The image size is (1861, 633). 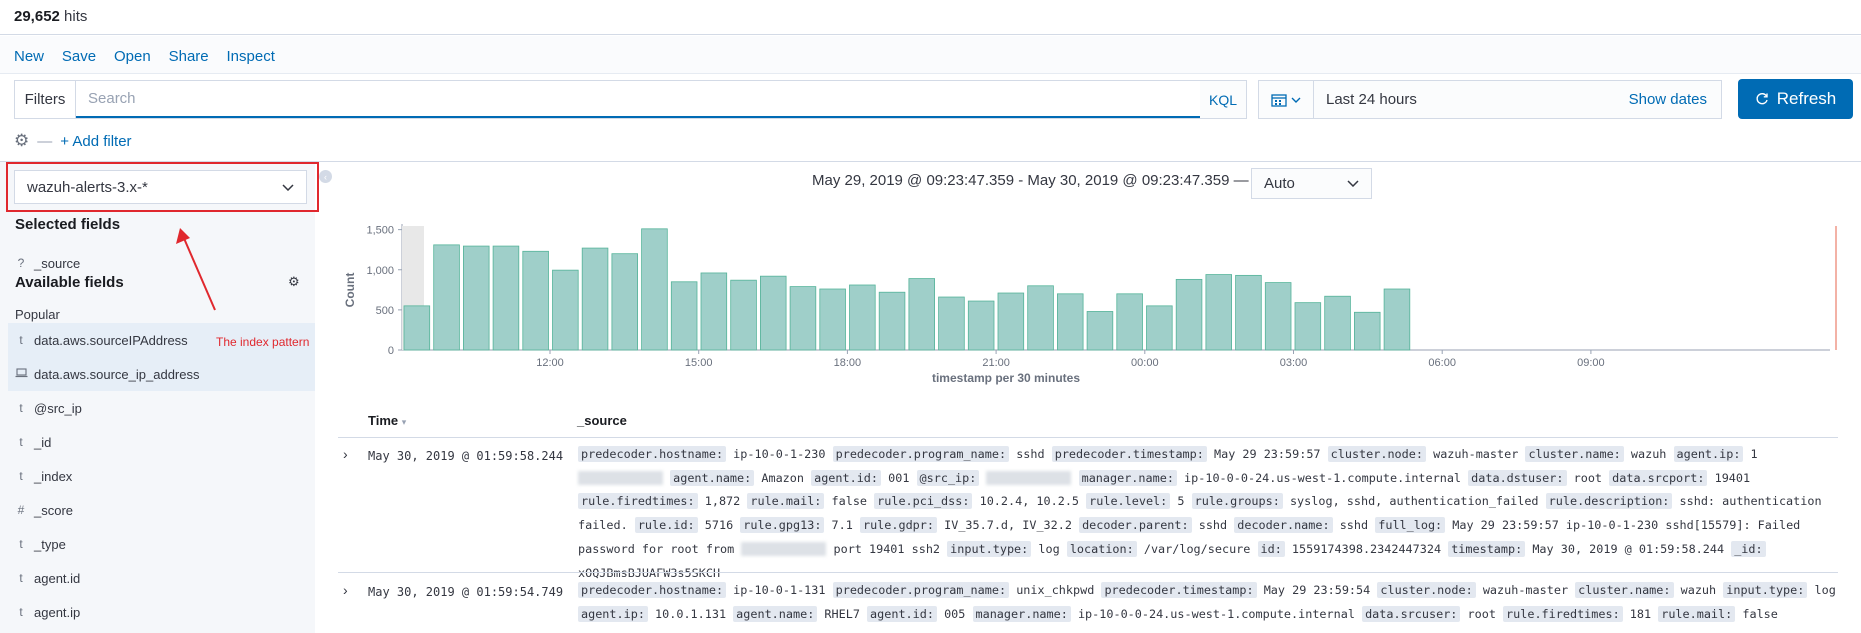 I want to click on collapse-sidebar-button: ‹, so click(x=325, y=176).